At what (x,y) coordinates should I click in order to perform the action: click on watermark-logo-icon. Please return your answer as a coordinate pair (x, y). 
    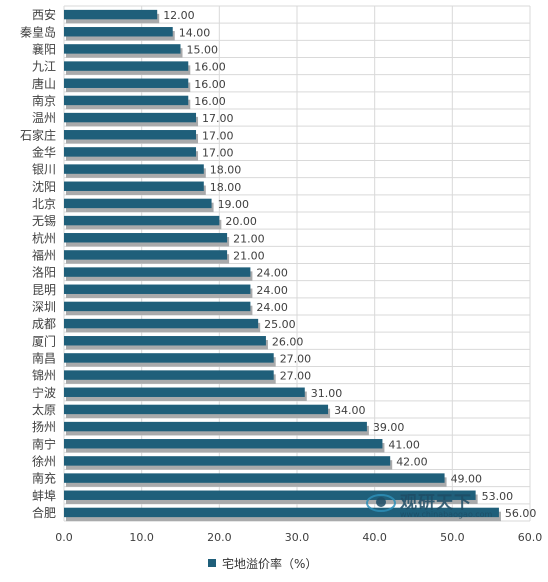
    Looking at the image, I should click on (381, 503).